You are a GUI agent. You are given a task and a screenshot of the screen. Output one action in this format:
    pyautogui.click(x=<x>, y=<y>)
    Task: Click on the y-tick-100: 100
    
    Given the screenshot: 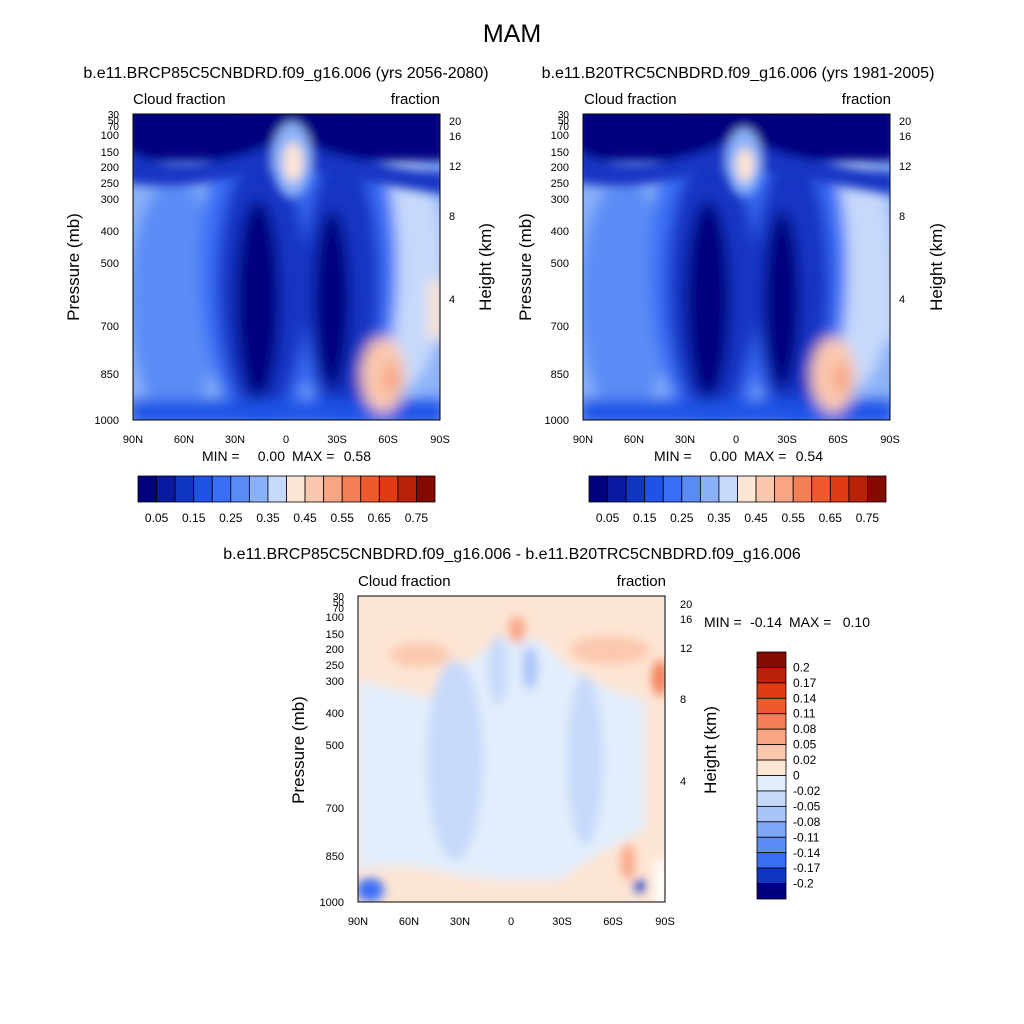 What is the action you would take?
    pyautogui.click(x=335, y=618)
    